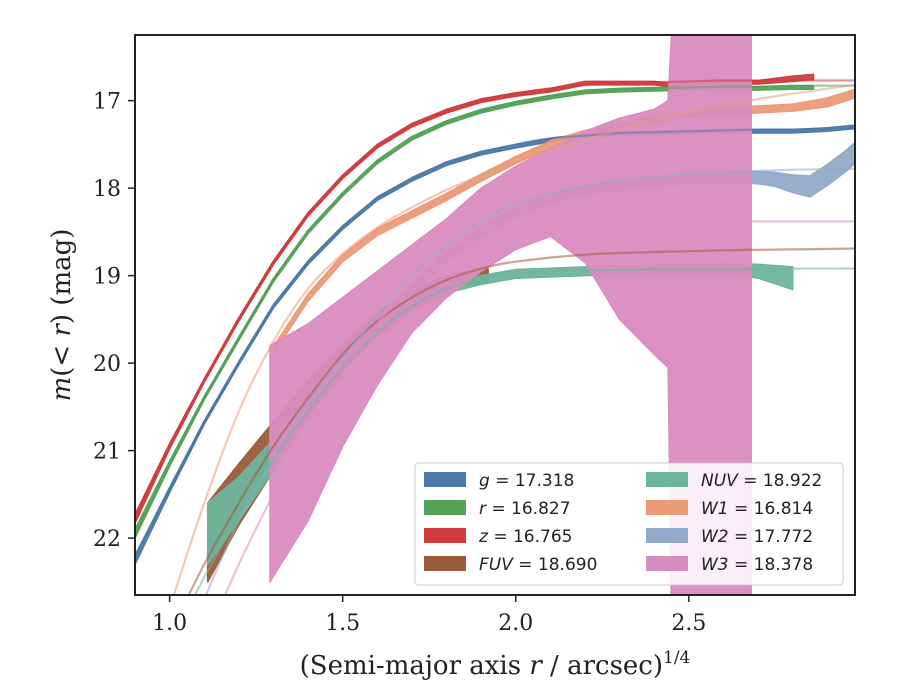 This screenshot has height=700, width=900. Describe the element at coordinates (761, 481) in the screenshot. I see `legend-label-nuv: NUV = 18.922` at that location.